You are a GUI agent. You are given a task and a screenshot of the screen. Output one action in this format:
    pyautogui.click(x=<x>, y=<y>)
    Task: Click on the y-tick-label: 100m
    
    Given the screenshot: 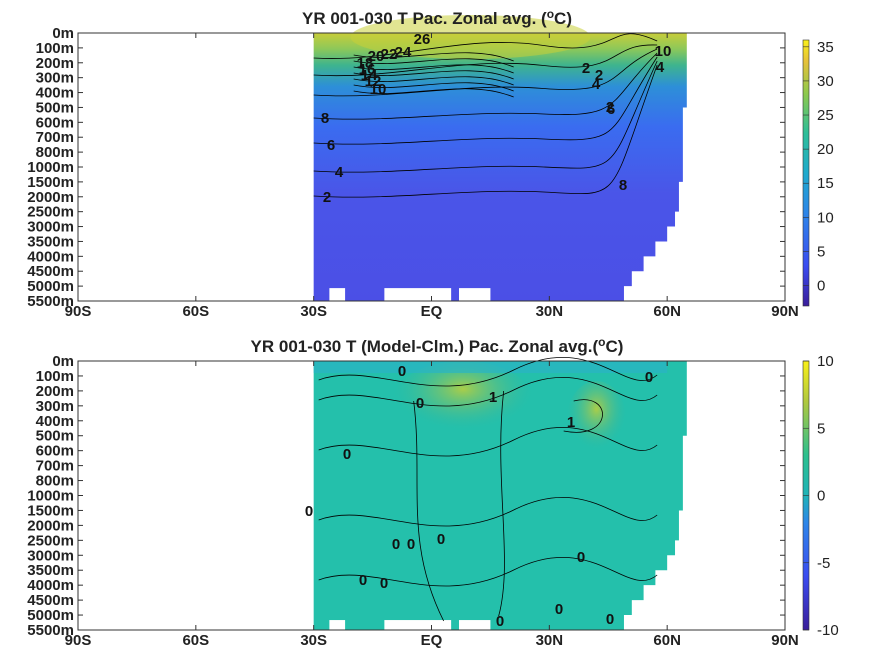 What is the action you would take?
    pyautogui.click(x=55, y=376)
    